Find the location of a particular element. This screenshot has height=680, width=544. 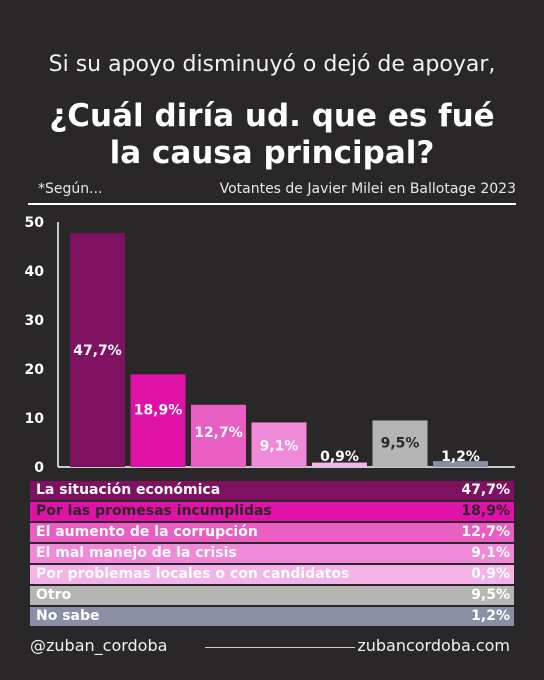

footer-website: zubancordoba.com is located at coordinates (433, 645).